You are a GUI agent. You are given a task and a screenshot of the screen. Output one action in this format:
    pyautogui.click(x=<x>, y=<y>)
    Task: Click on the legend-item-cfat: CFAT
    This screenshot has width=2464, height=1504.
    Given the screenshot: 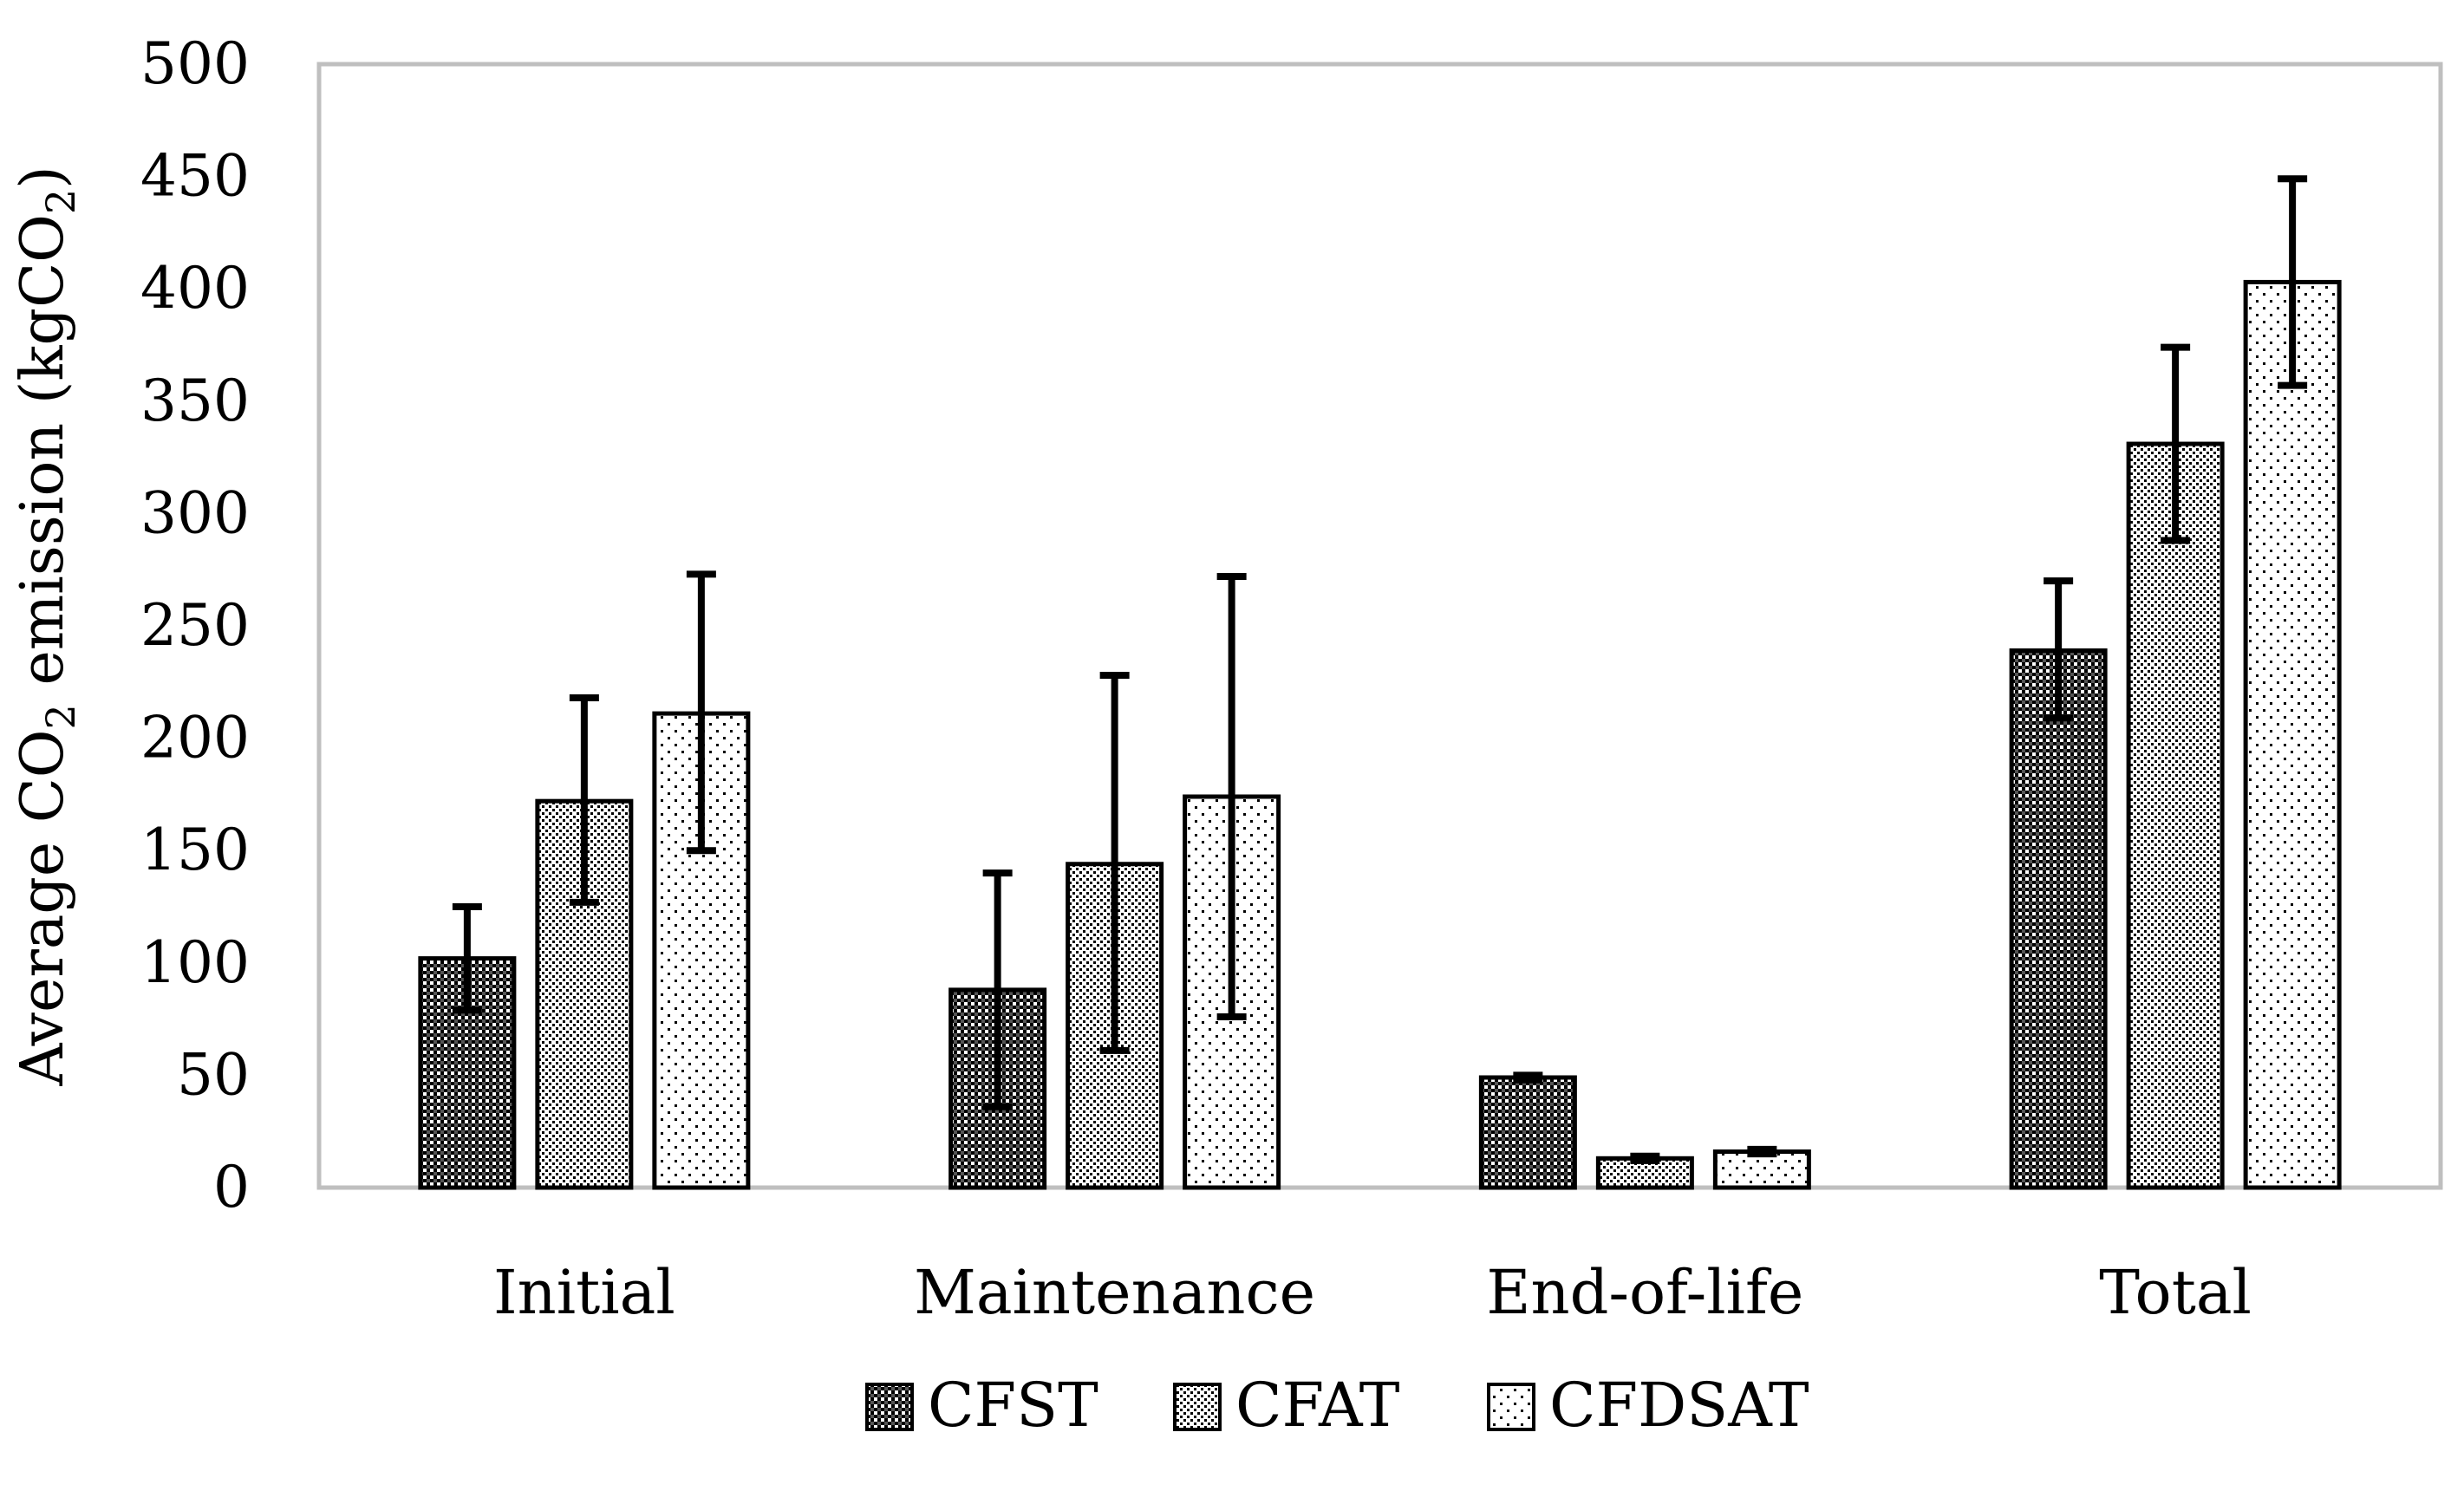 What is the action you would take?
    pyautogui.click(x=1286, y=1405)
    